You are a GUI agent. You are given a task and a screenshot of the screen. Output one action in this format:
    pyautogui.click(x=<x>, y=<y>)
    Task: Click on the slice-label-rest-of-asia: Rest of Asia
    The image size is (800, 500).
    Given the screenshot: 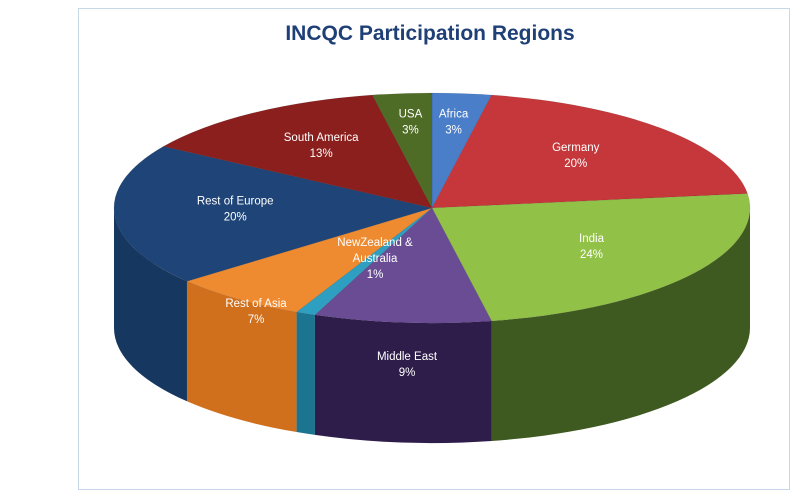 What is the action you would take?
    pyautogui.click(x=256, y=304)
    